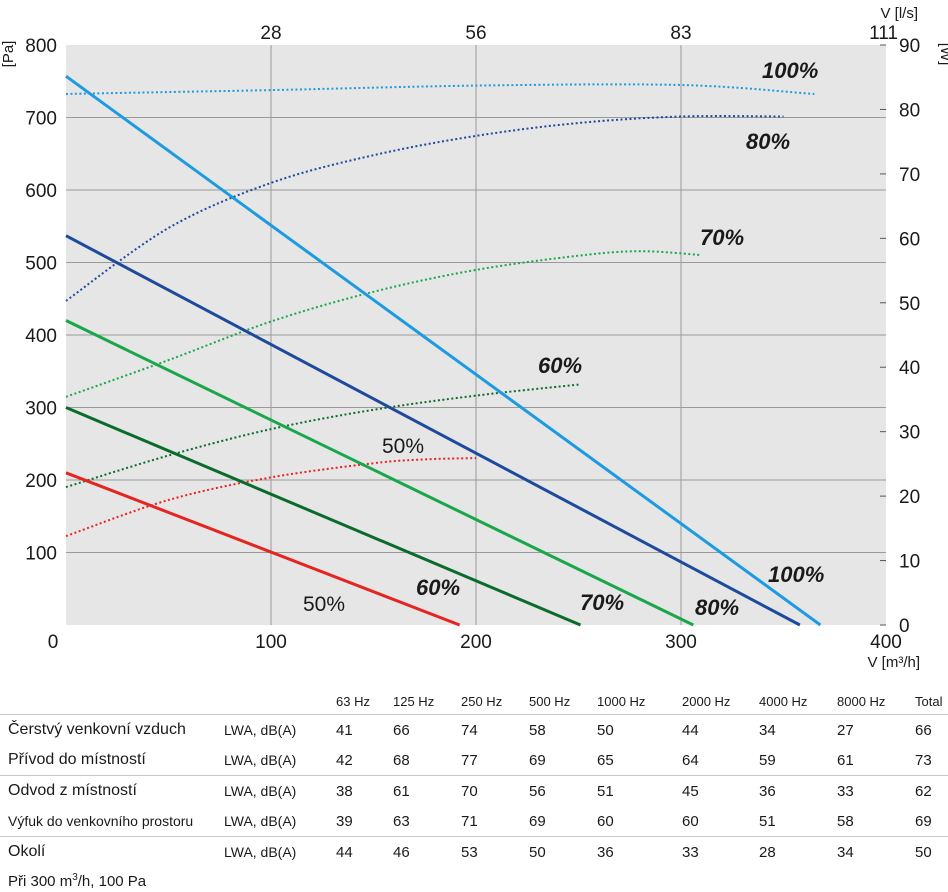 This screenshot has width=948, height=892. Describe the element at coordinates (401, 821) in the screenshot. I see `cell: 63` at that location.